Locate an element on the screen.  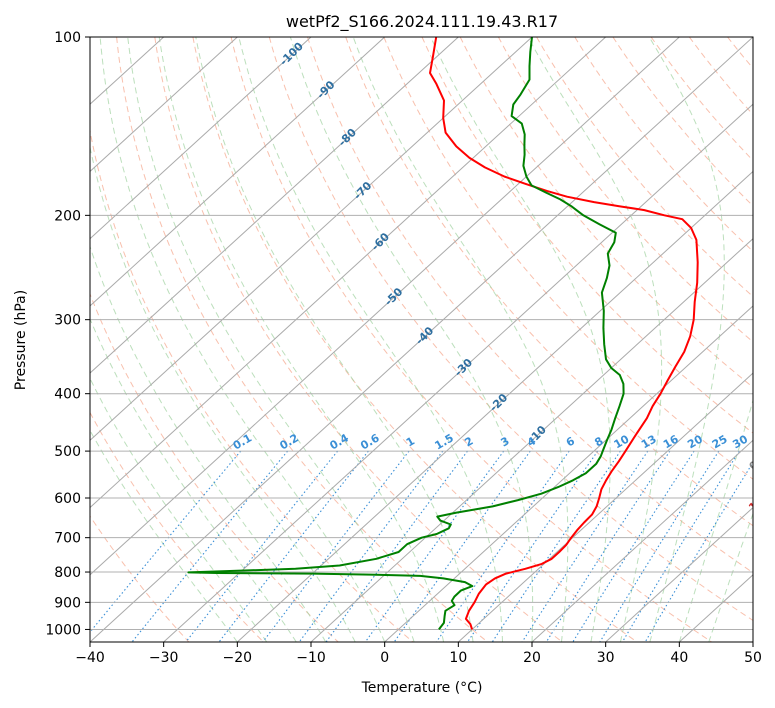
x-tick-label: 20 is located at coordinates (532, 658).